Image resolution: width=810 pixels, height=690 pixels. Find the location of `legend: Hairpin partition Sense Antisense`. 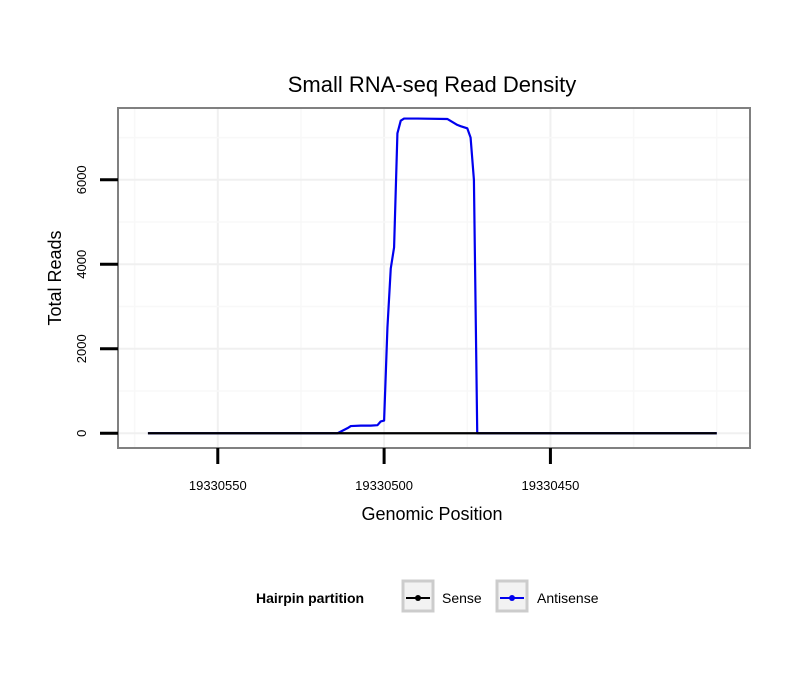

legend: Hairpin partition Sense Antisense is located at coordinates (427, 596).